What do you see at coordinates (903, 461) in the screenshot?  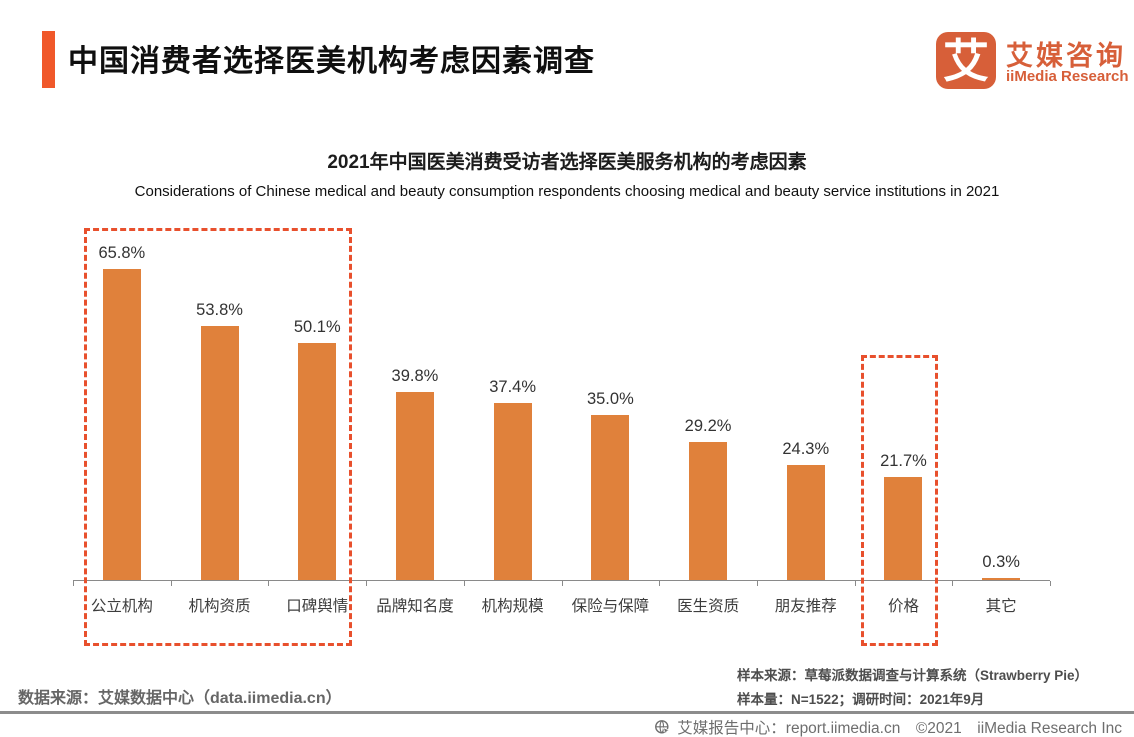 I see `bar-value-label: 21.7%` at bounding box center [903, 461].